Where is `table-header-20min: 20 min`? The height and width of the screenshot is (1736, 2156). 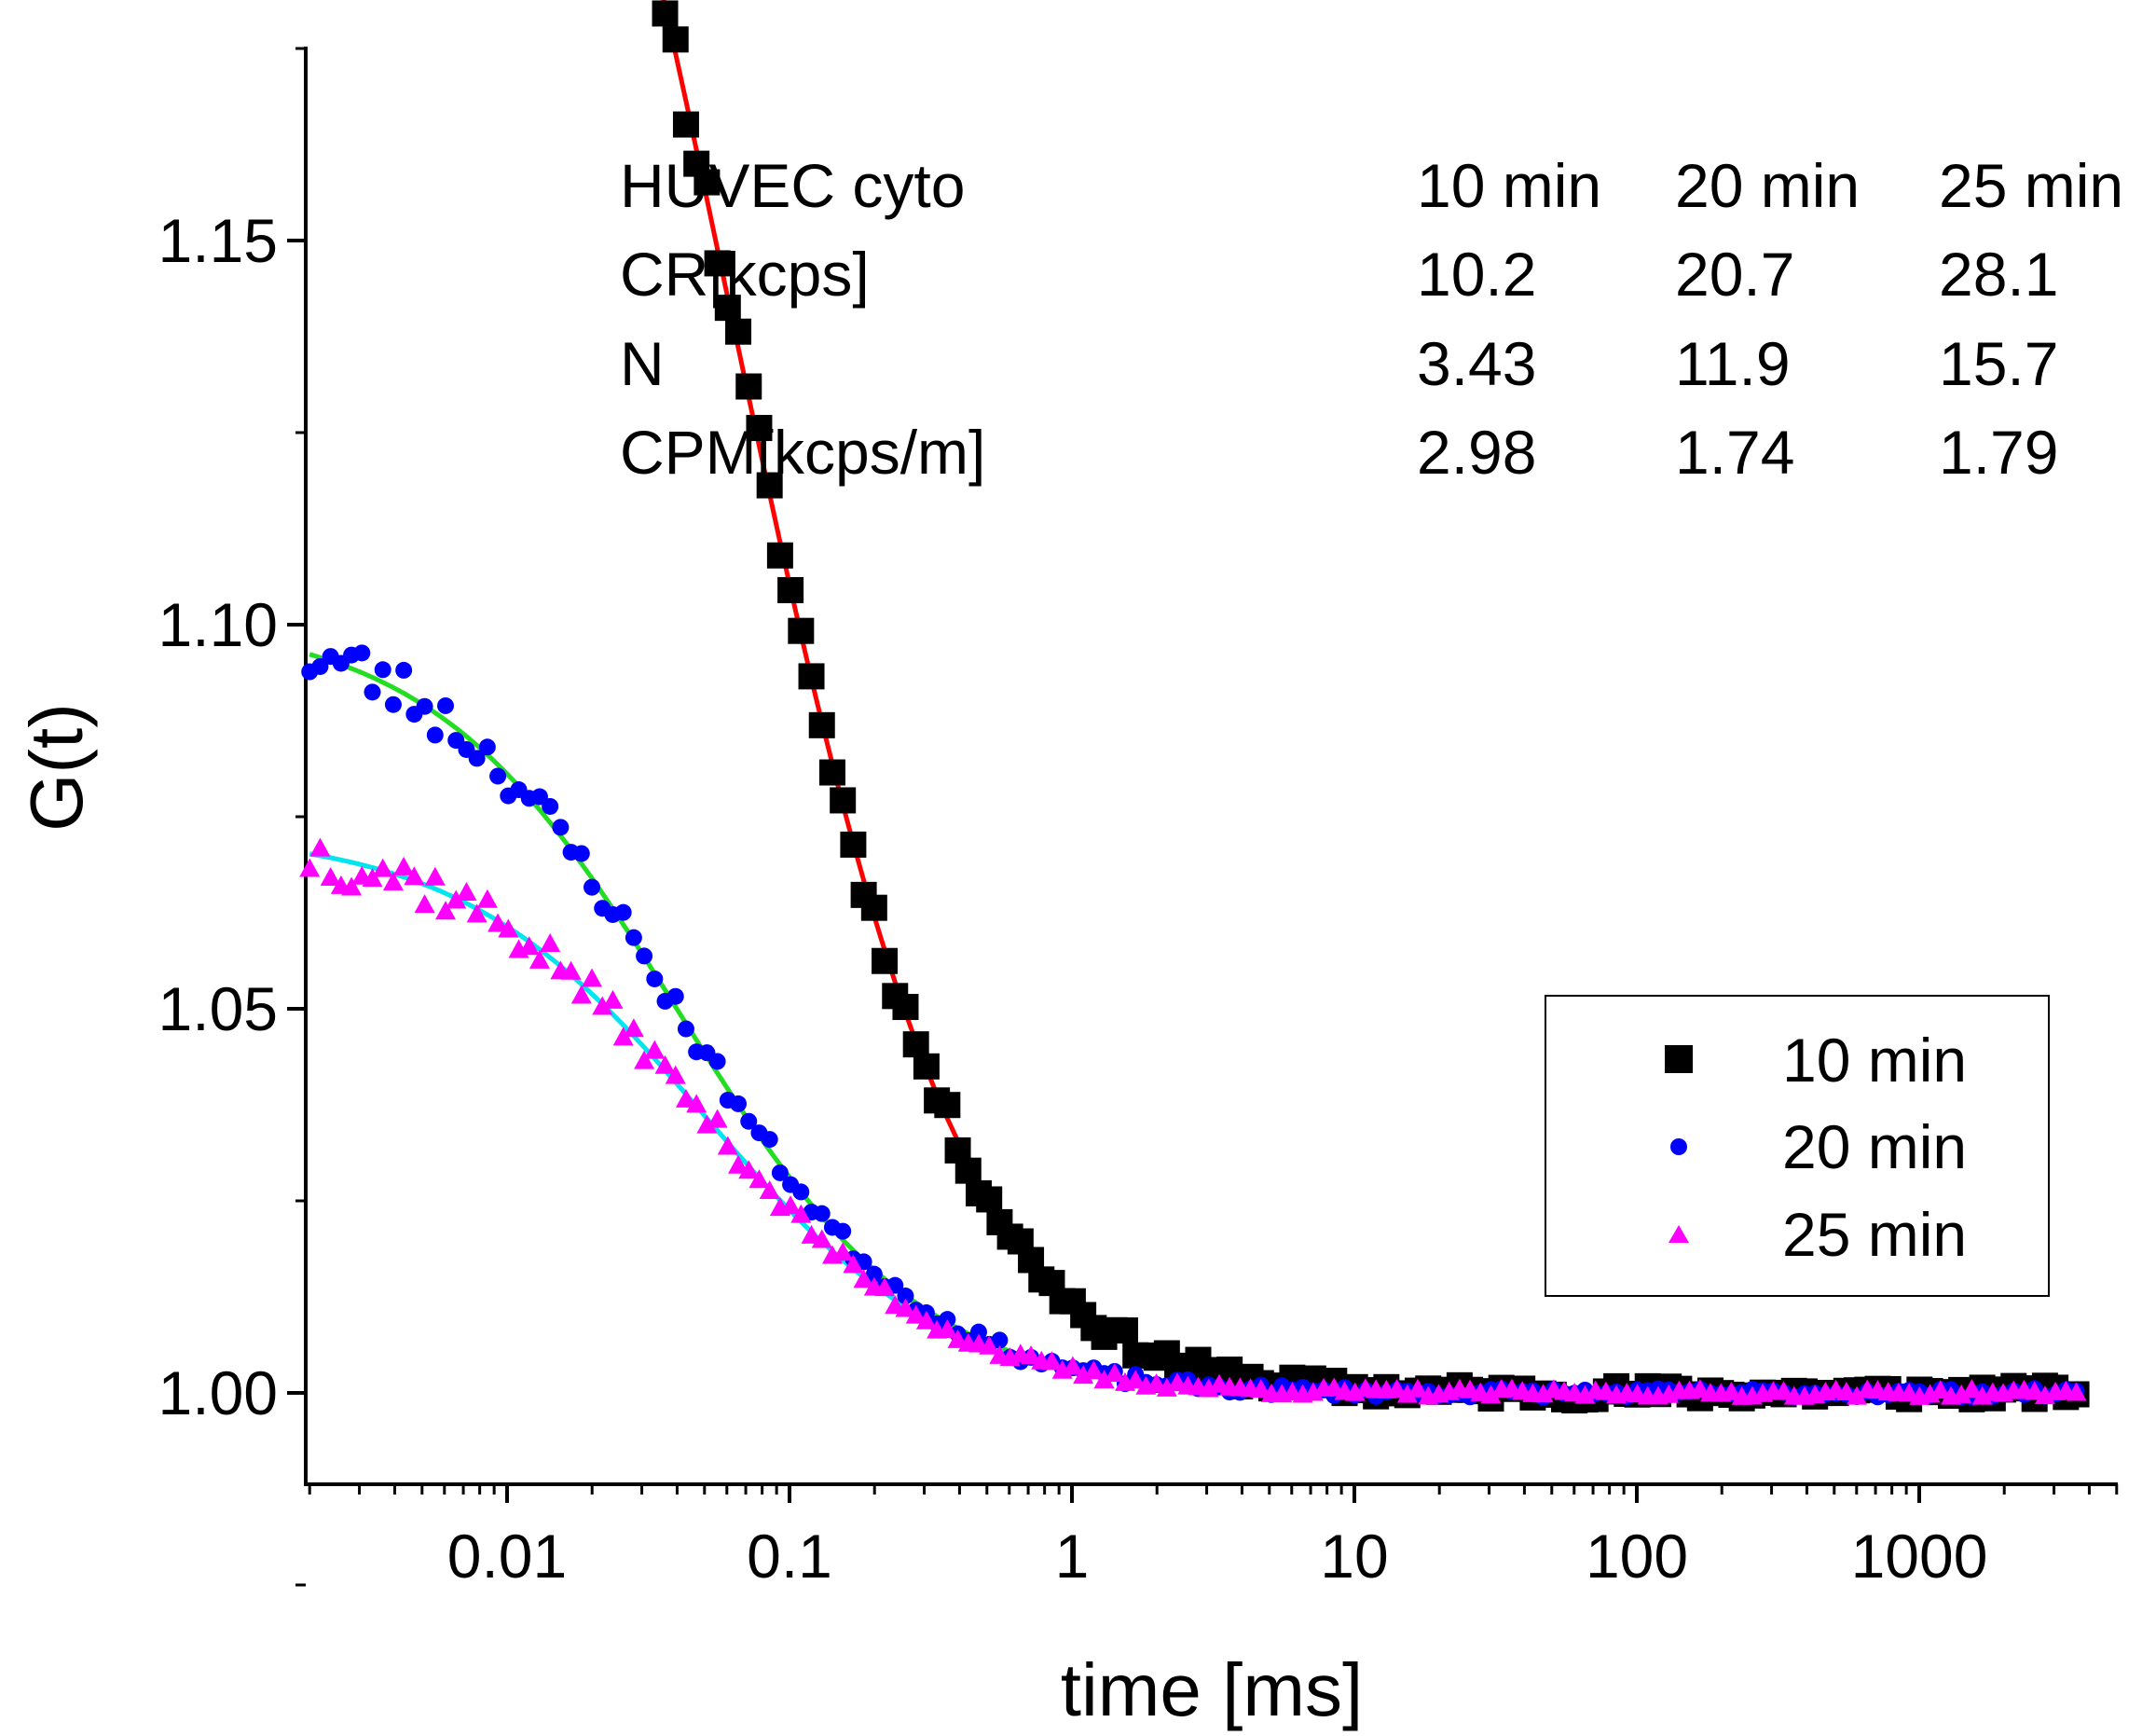 table-header-20min: 20 min is located at coordinates (1767, 185).